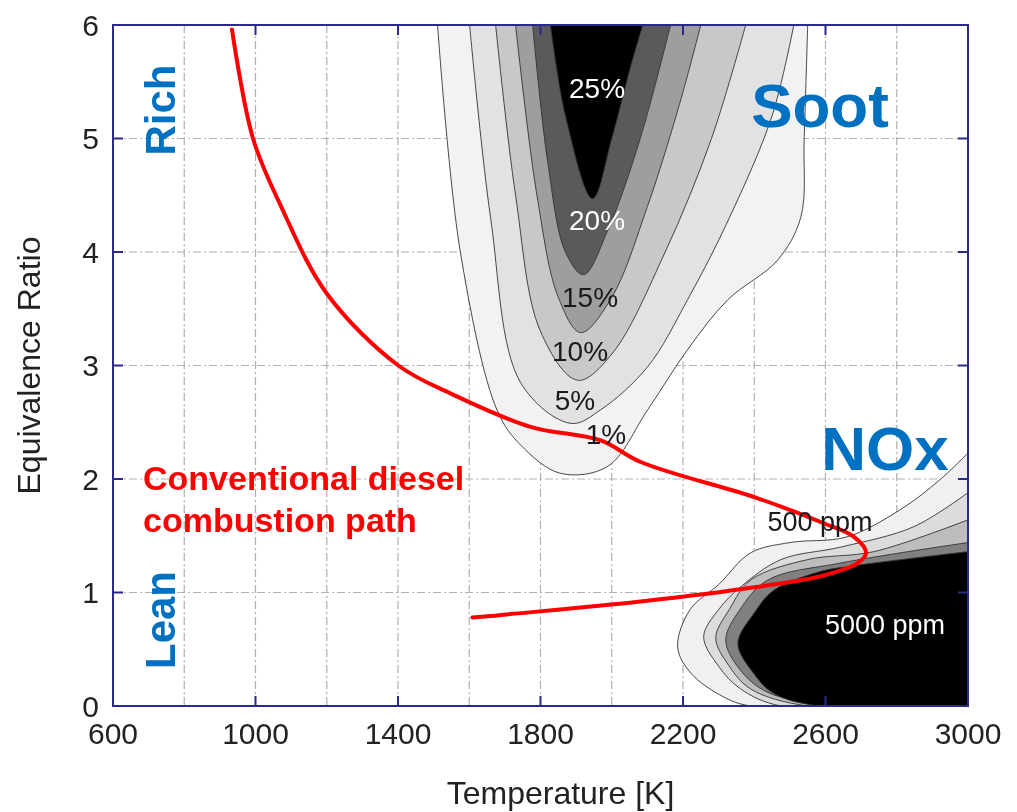 The width and height of the screenshot is (1017, 812). What do you see at coordinates (606, 434) in the screenshot?
I see `annotation: 1%` at bounding box center [606, 434].